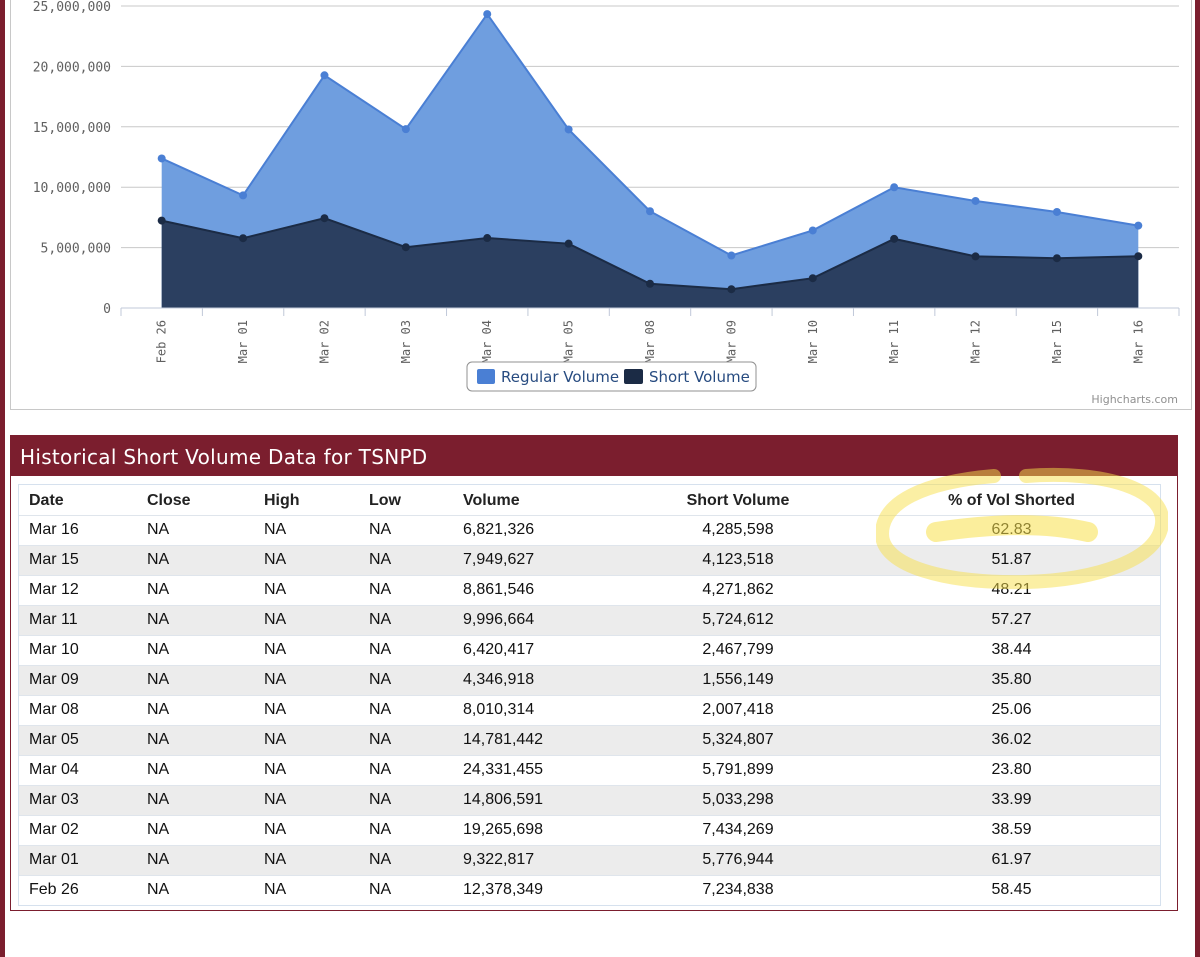 This screenshot has width=1200, height=957. Describe the element at coordinates (72, 188) in the screenshot. I see `y-tick-label: 10,000,000` at that location.